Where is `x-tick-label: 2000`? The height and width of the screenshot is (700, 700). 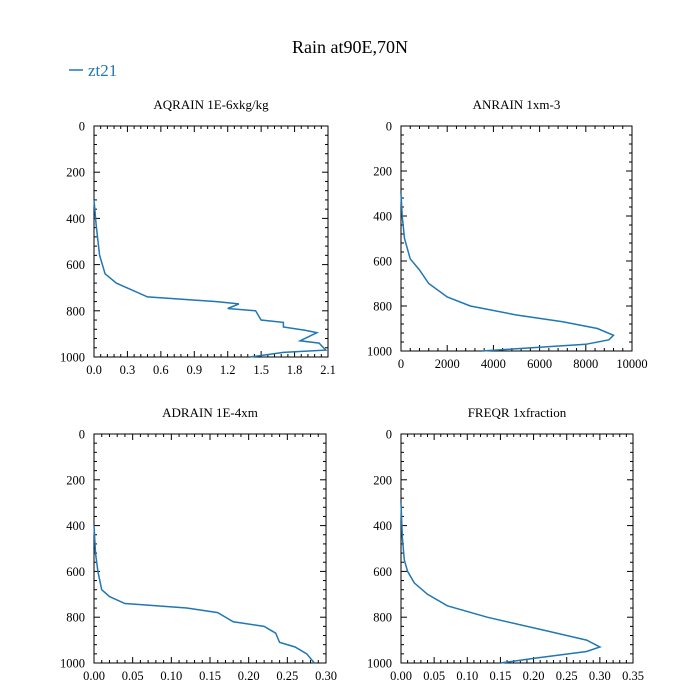
x-tick-label: 2000 is located at coordinates (447, 364).